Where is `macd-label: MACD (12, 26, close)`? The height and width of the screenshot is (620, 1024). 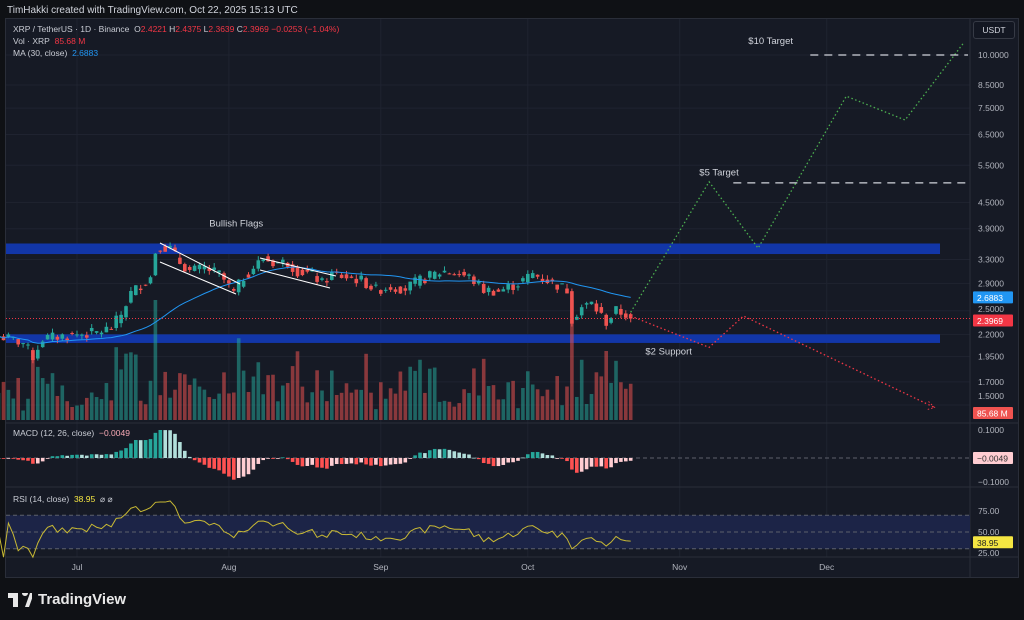 macd-label: MACD (12, 26, close) is located at coordinates (54, 433).